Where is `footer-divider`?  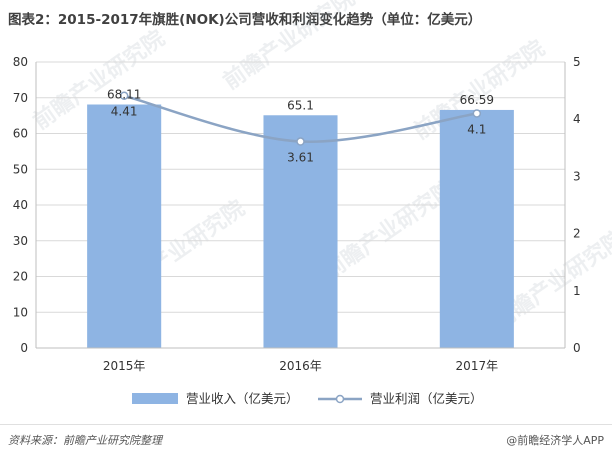
footer-divider is located at coordinates (306, 424).